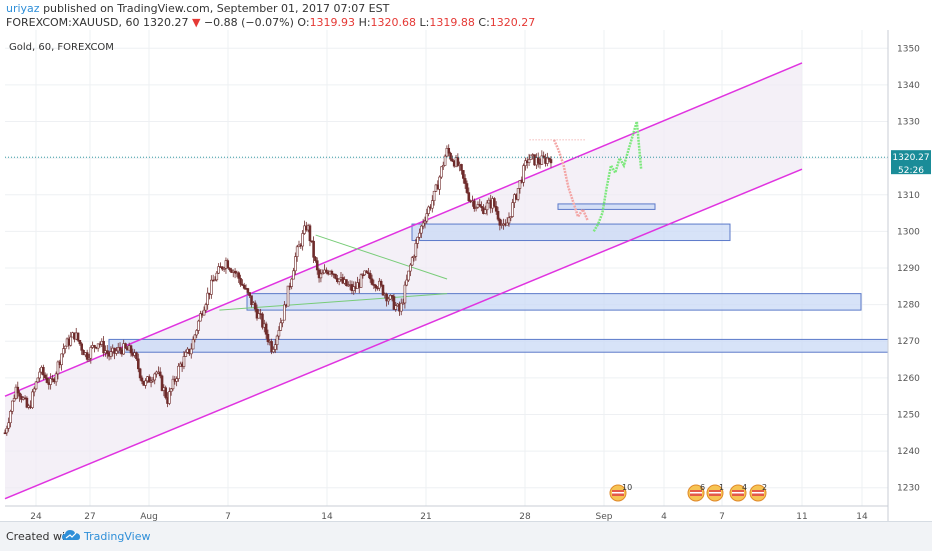 The width and height of the screenshot is (932, 551). What do you see at coordinates (23, 8) in the screenshot?
I see `author-link: uriyaz` at bounding box center [23, 8].